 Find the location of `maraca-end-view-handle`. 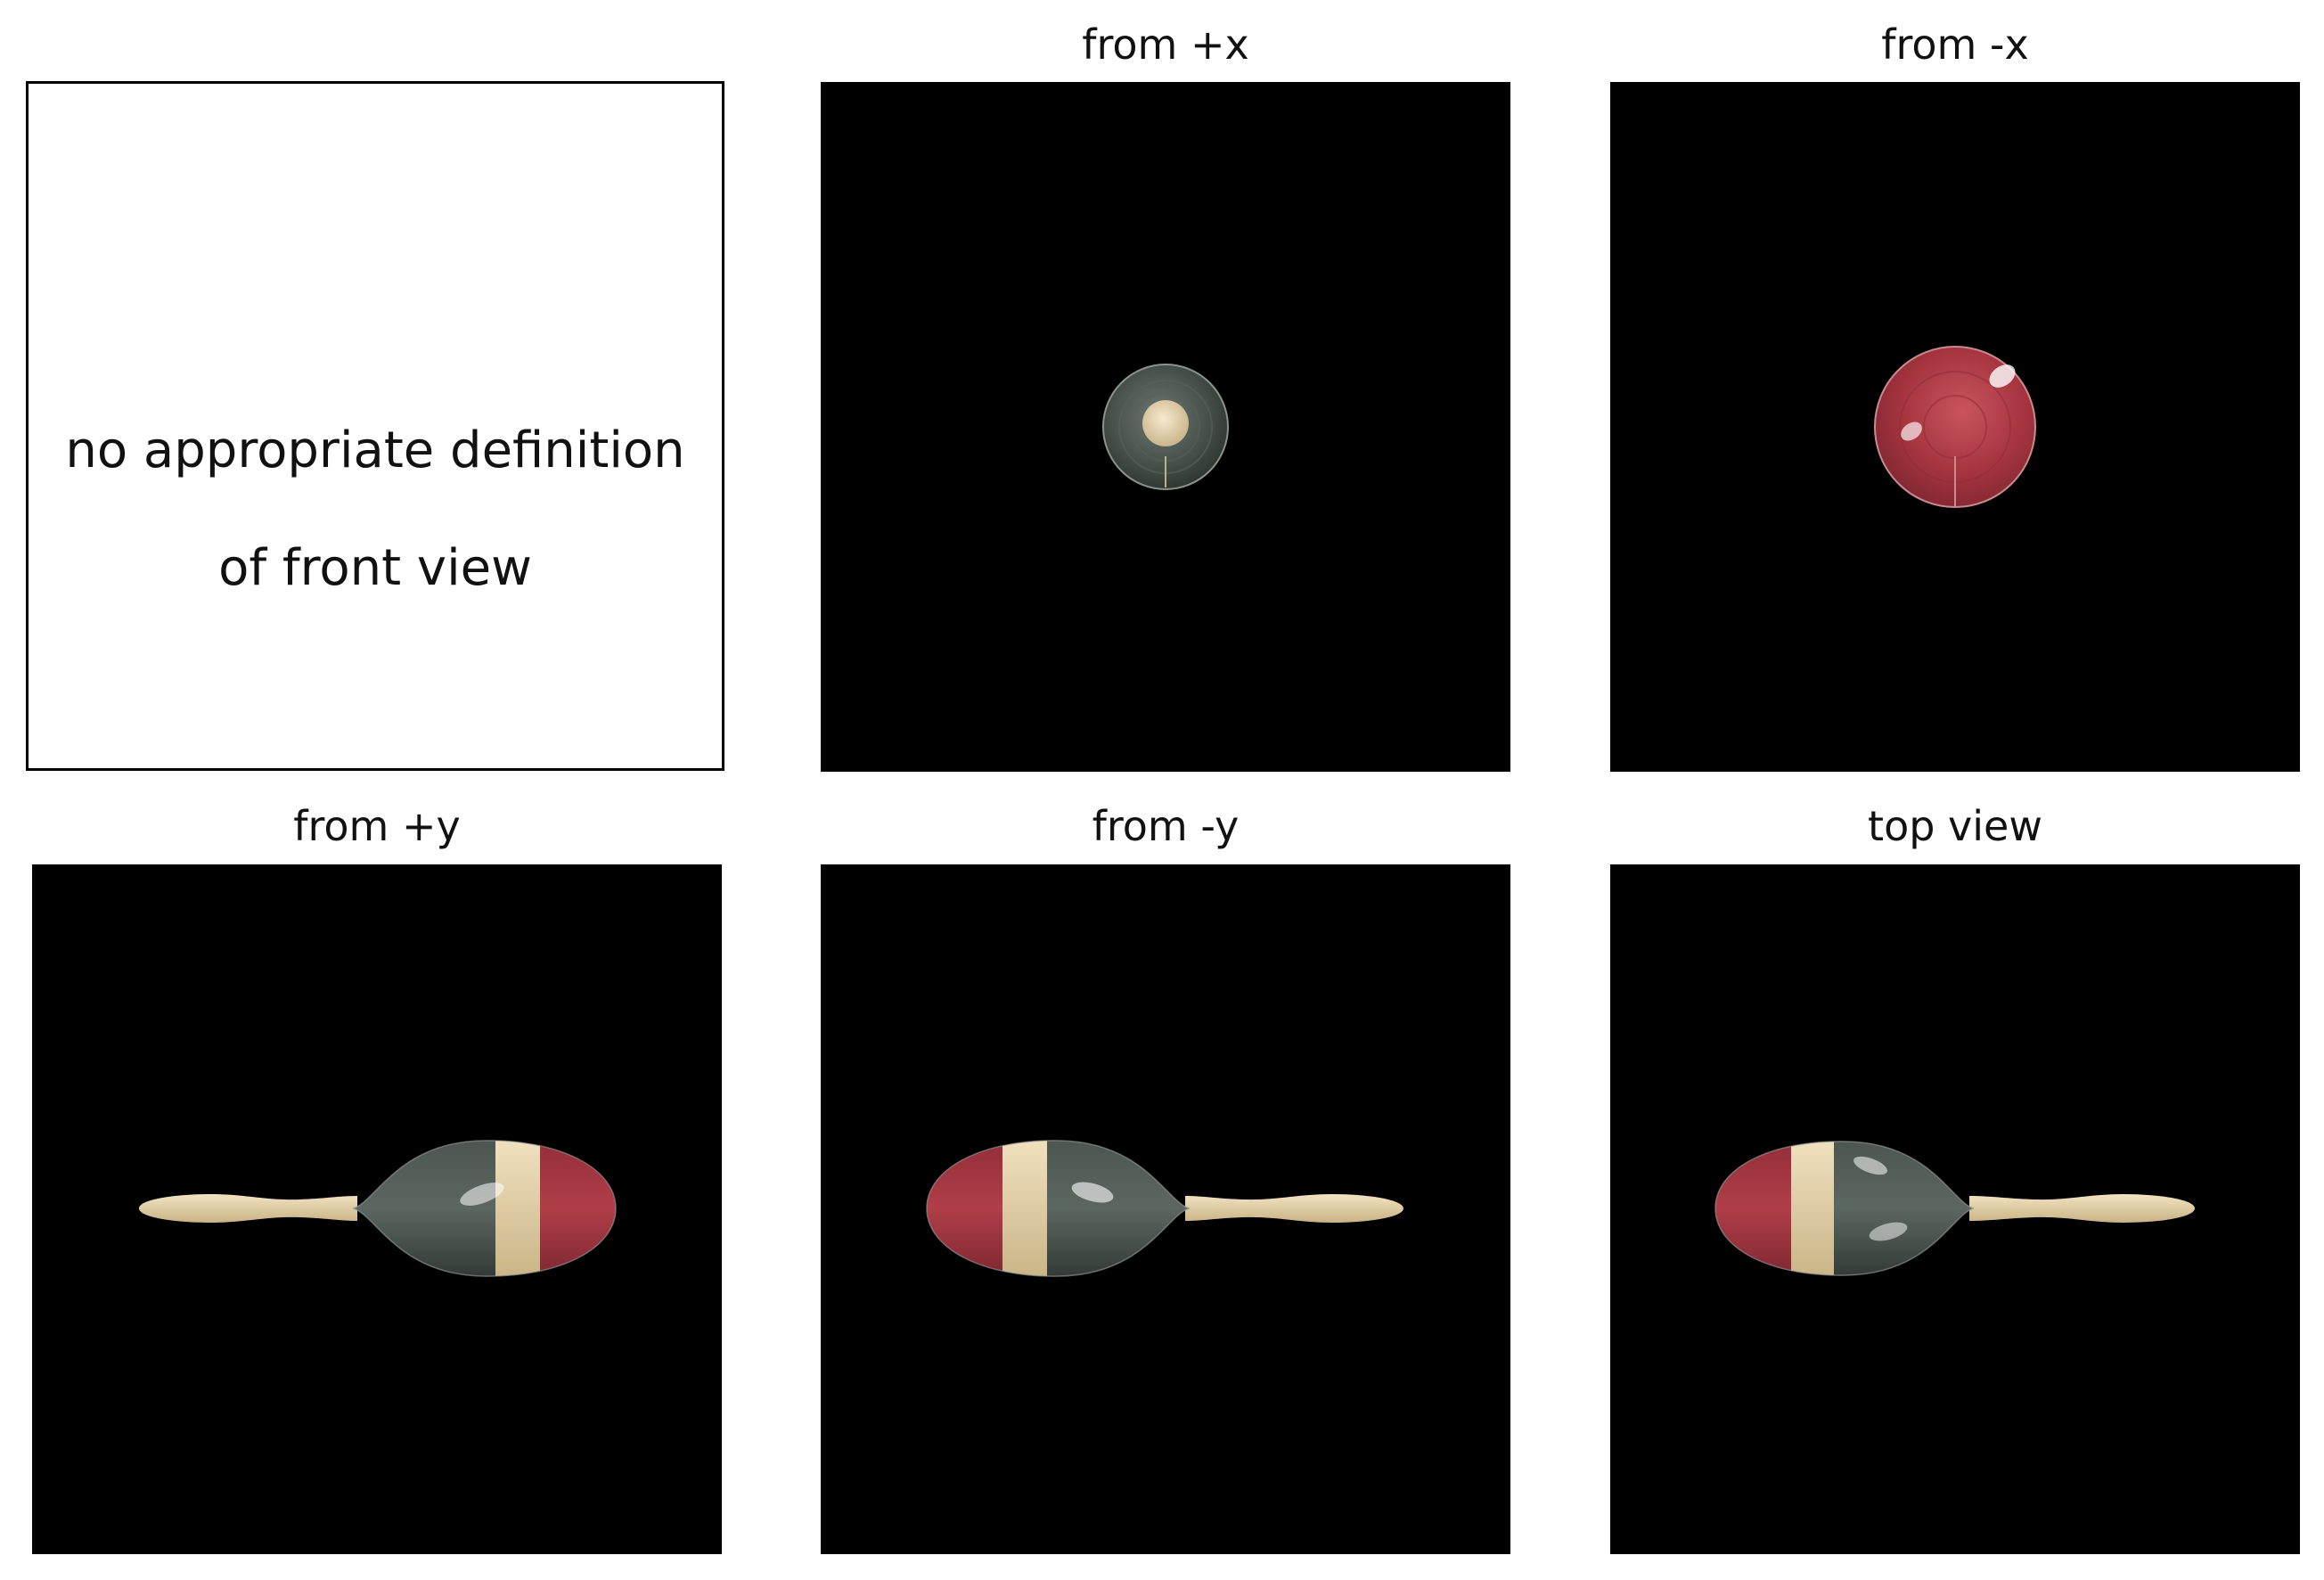

maraca-end-view-handle is located at coordinates (1165, 427).